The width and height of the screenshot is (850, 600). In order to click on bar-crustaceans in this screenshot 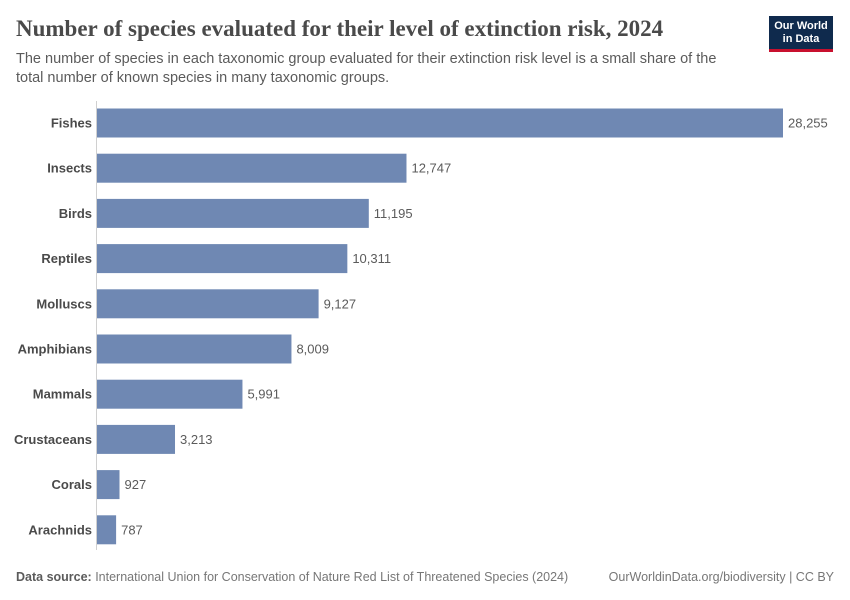, I will do `click(136, 439)`.